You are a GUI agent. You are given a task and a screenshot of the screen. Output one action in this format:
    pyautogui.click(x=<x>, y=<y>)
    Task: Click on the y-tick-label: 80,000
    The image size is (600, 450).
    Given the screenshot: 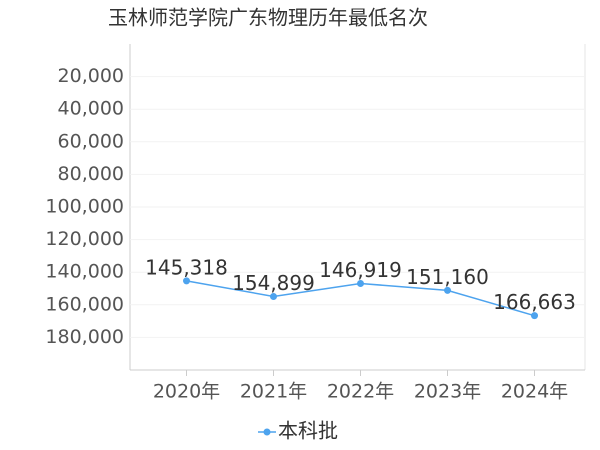 What is the action you would take?
    pyautogui.click(x=91, y=174)
    